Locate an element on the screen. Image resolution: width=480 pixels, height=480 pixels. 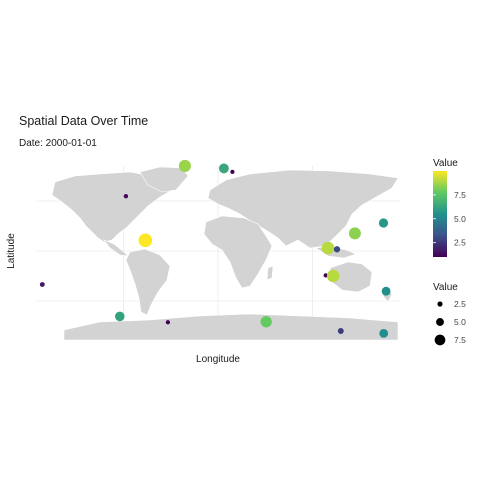
landmass-antarctica is located at coordinates (231, 327).